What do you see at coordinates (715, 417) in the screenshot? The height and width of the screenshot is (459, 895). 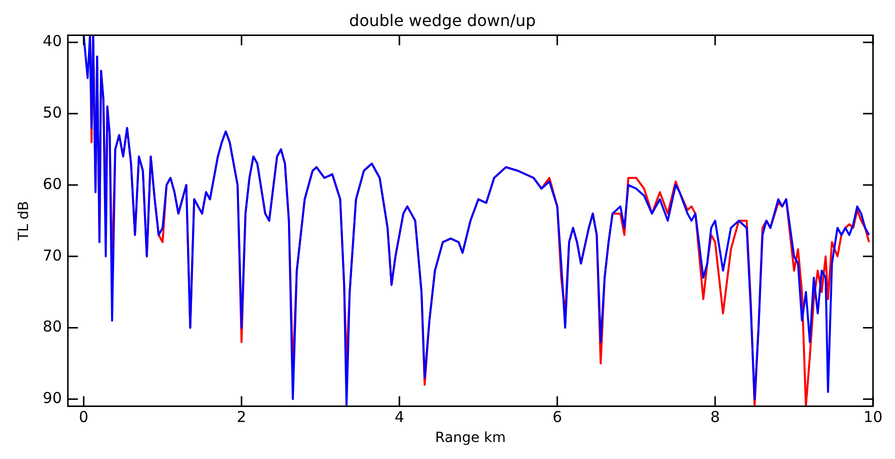 I see `x-tick-label: 8` at bounding box center [715, 417].